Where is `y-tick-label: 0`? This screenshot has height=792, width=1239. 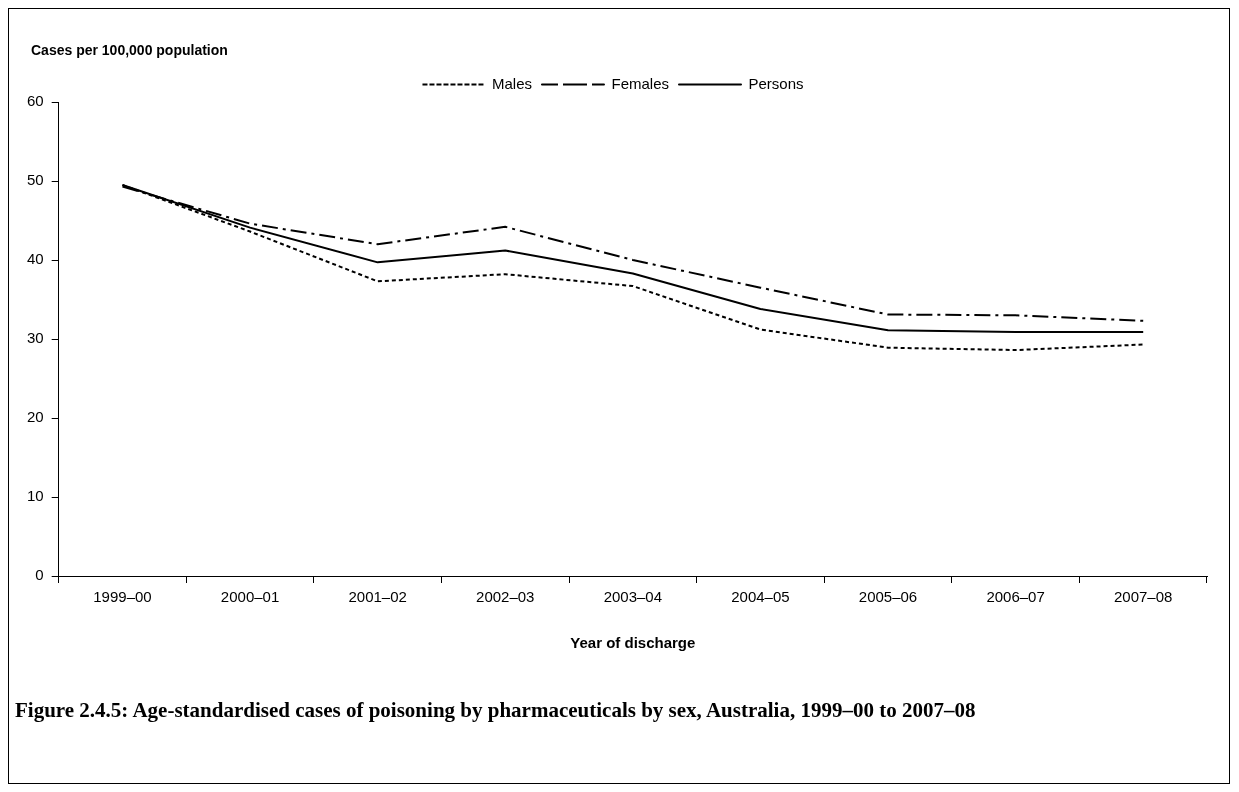
y-tick-label: 0 is located at coordinates (39, 575).